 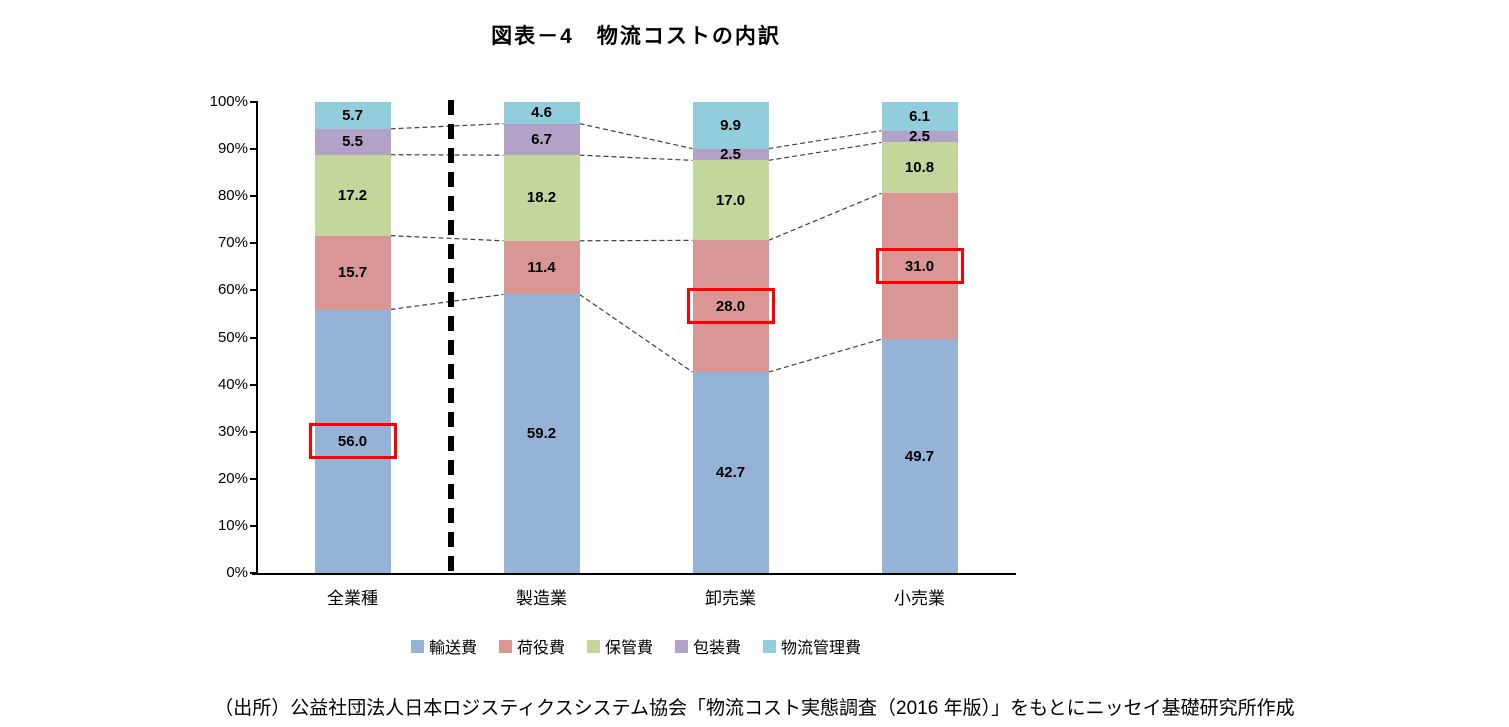 I want to click on x-axis-label: 小売業, so click(x=919, y=598).